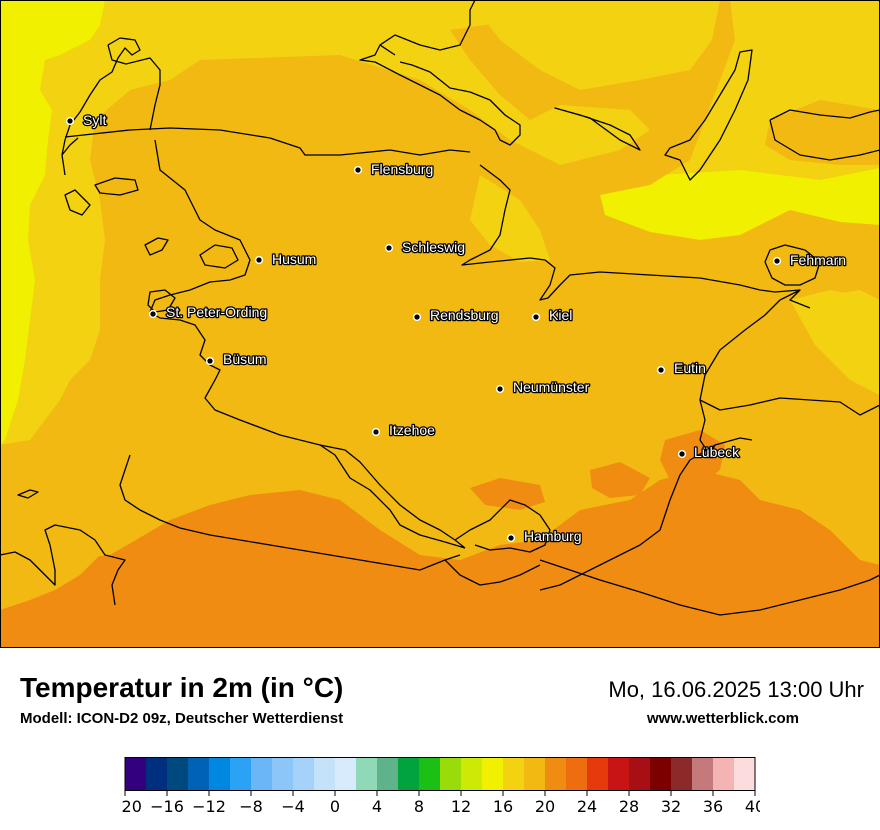  What do you see at coordinates (553, 536) in the screenshot?
I see `city-label-hamburg: Hamburg` at bounding box center [553, 536].